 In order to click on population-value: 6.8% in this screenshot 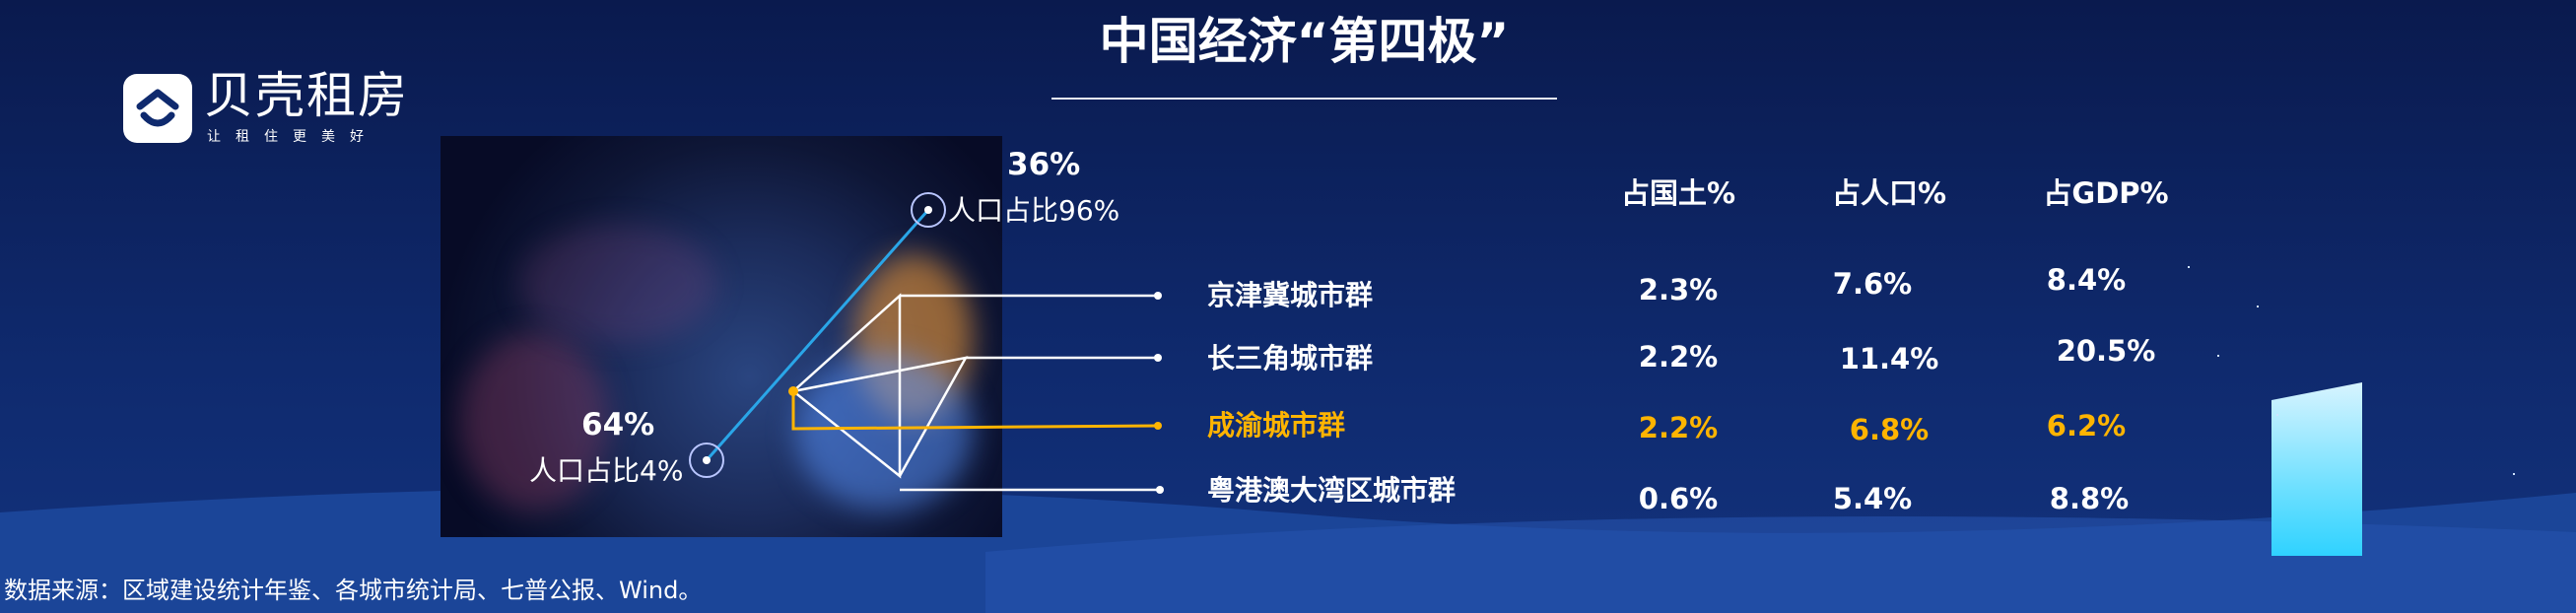, I will do `click(1889, 429)`.